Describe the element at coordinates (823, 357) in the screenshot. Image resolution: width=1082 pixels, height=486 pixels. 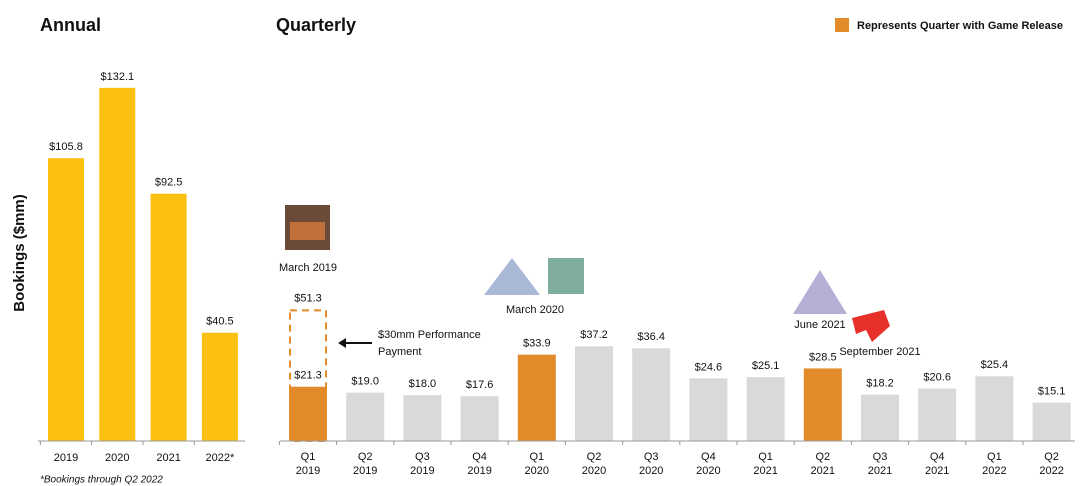
I see `value-label: $28.5` at that location.